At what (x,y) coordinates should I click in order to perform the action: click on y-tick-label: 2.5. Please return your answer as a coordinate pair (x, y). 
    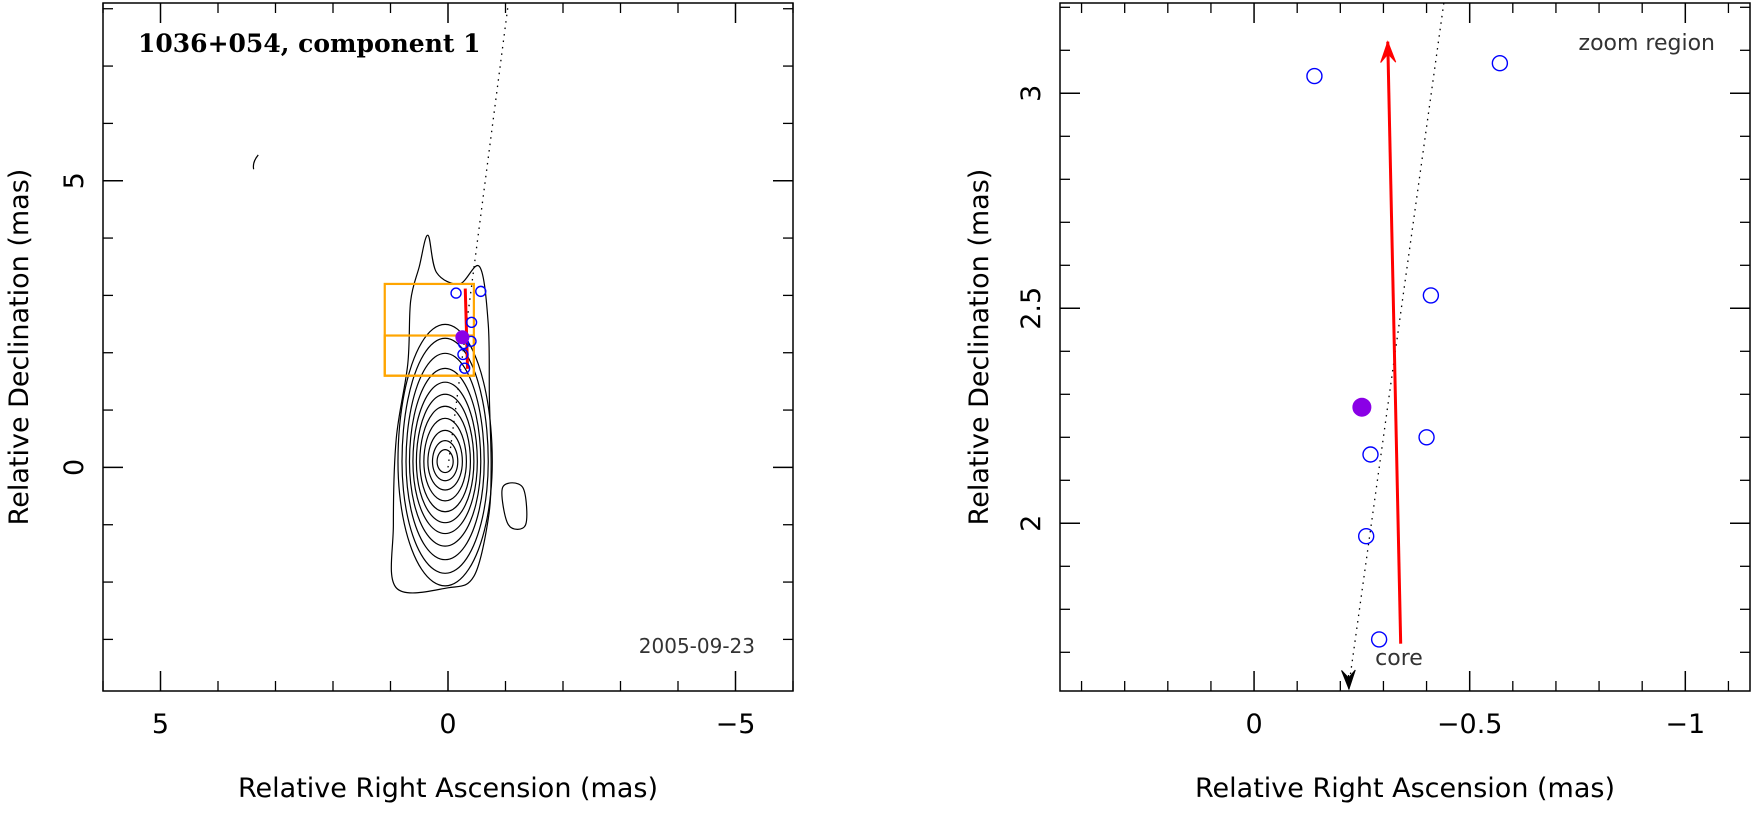
    Looking at the image, I should click on (1031, 308).